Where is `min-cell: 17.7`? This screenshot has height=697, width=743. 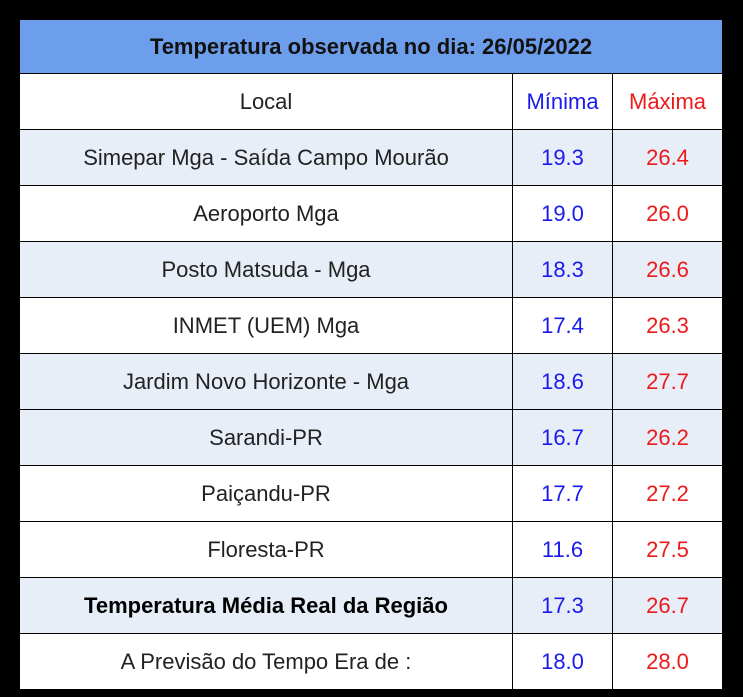
min-cell: 17.7 is located at coordinates (562, 493).